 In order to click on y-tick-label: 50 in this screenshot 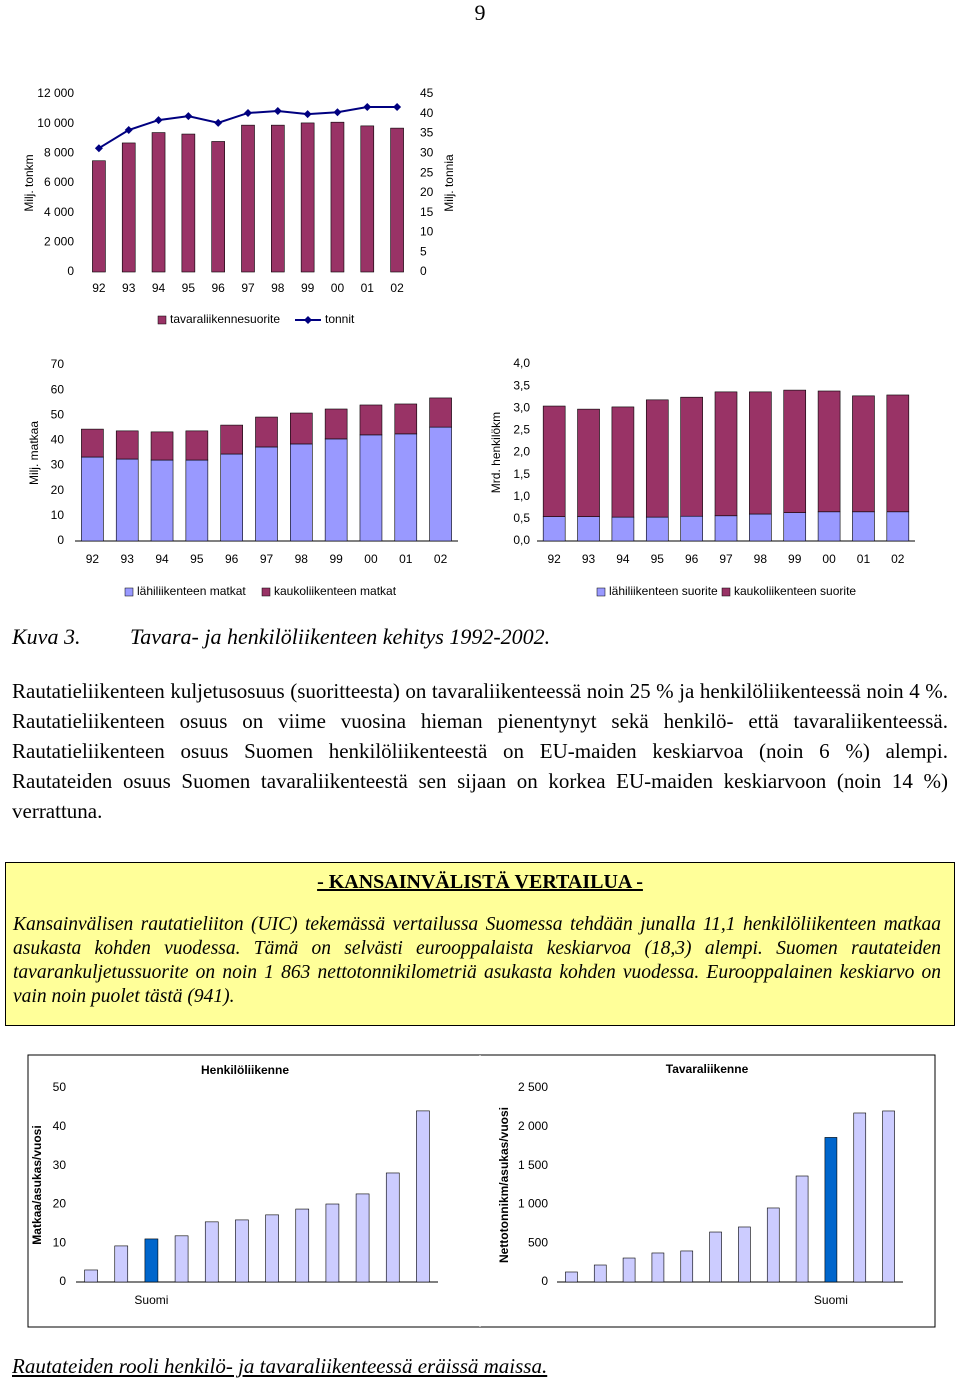, I will do `click(60, 1087)`.